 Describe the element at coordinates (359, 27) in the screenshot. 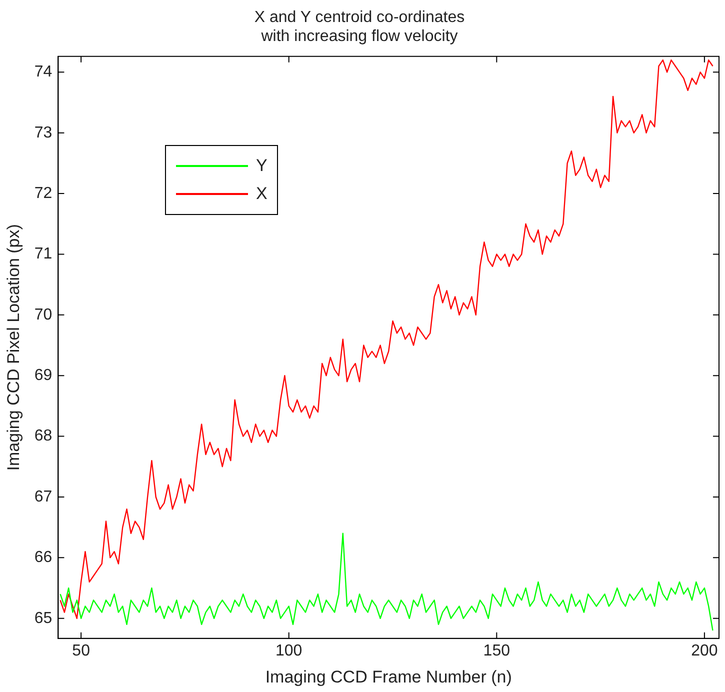

I see `chart-title: X and Y centroid co-ordinates with increasing flow velocity` at that location.